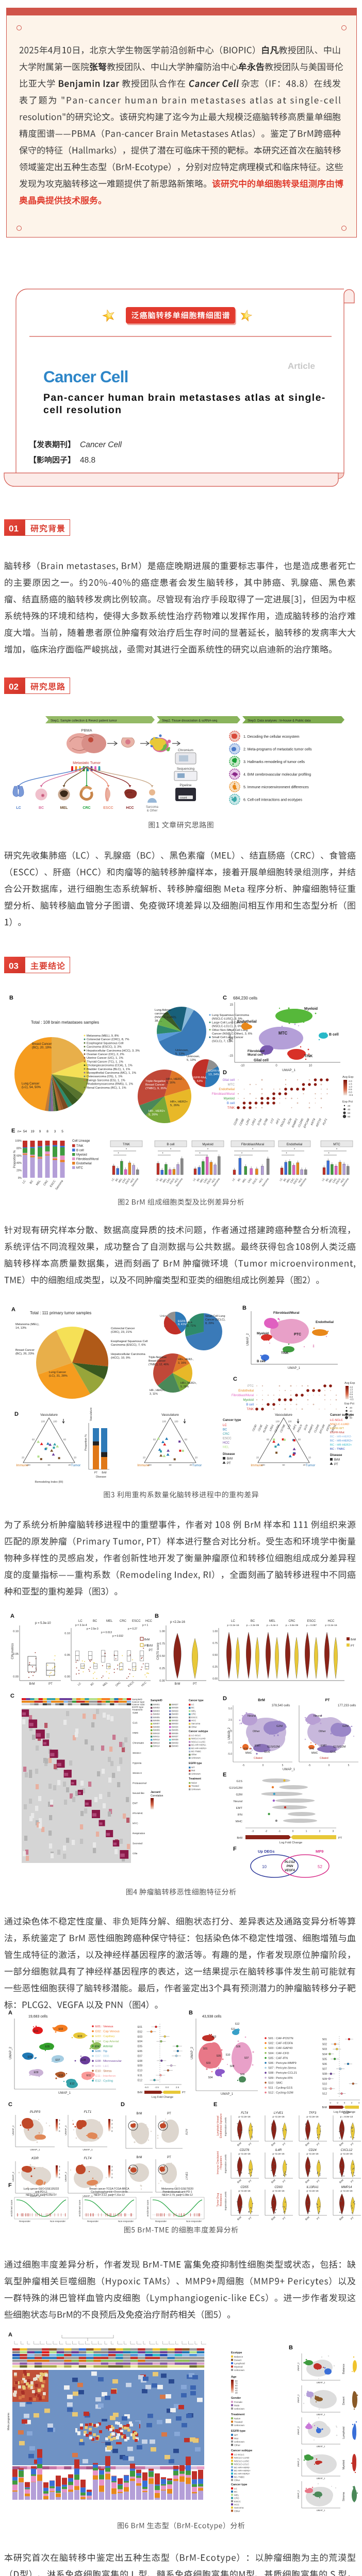 Image resolution: width=362 pixels, height=2576 pixels. Describe the element at coordinates (341, 1445) in the screenshot. I see `svg-text: BC - HR-HER2+` at that location.